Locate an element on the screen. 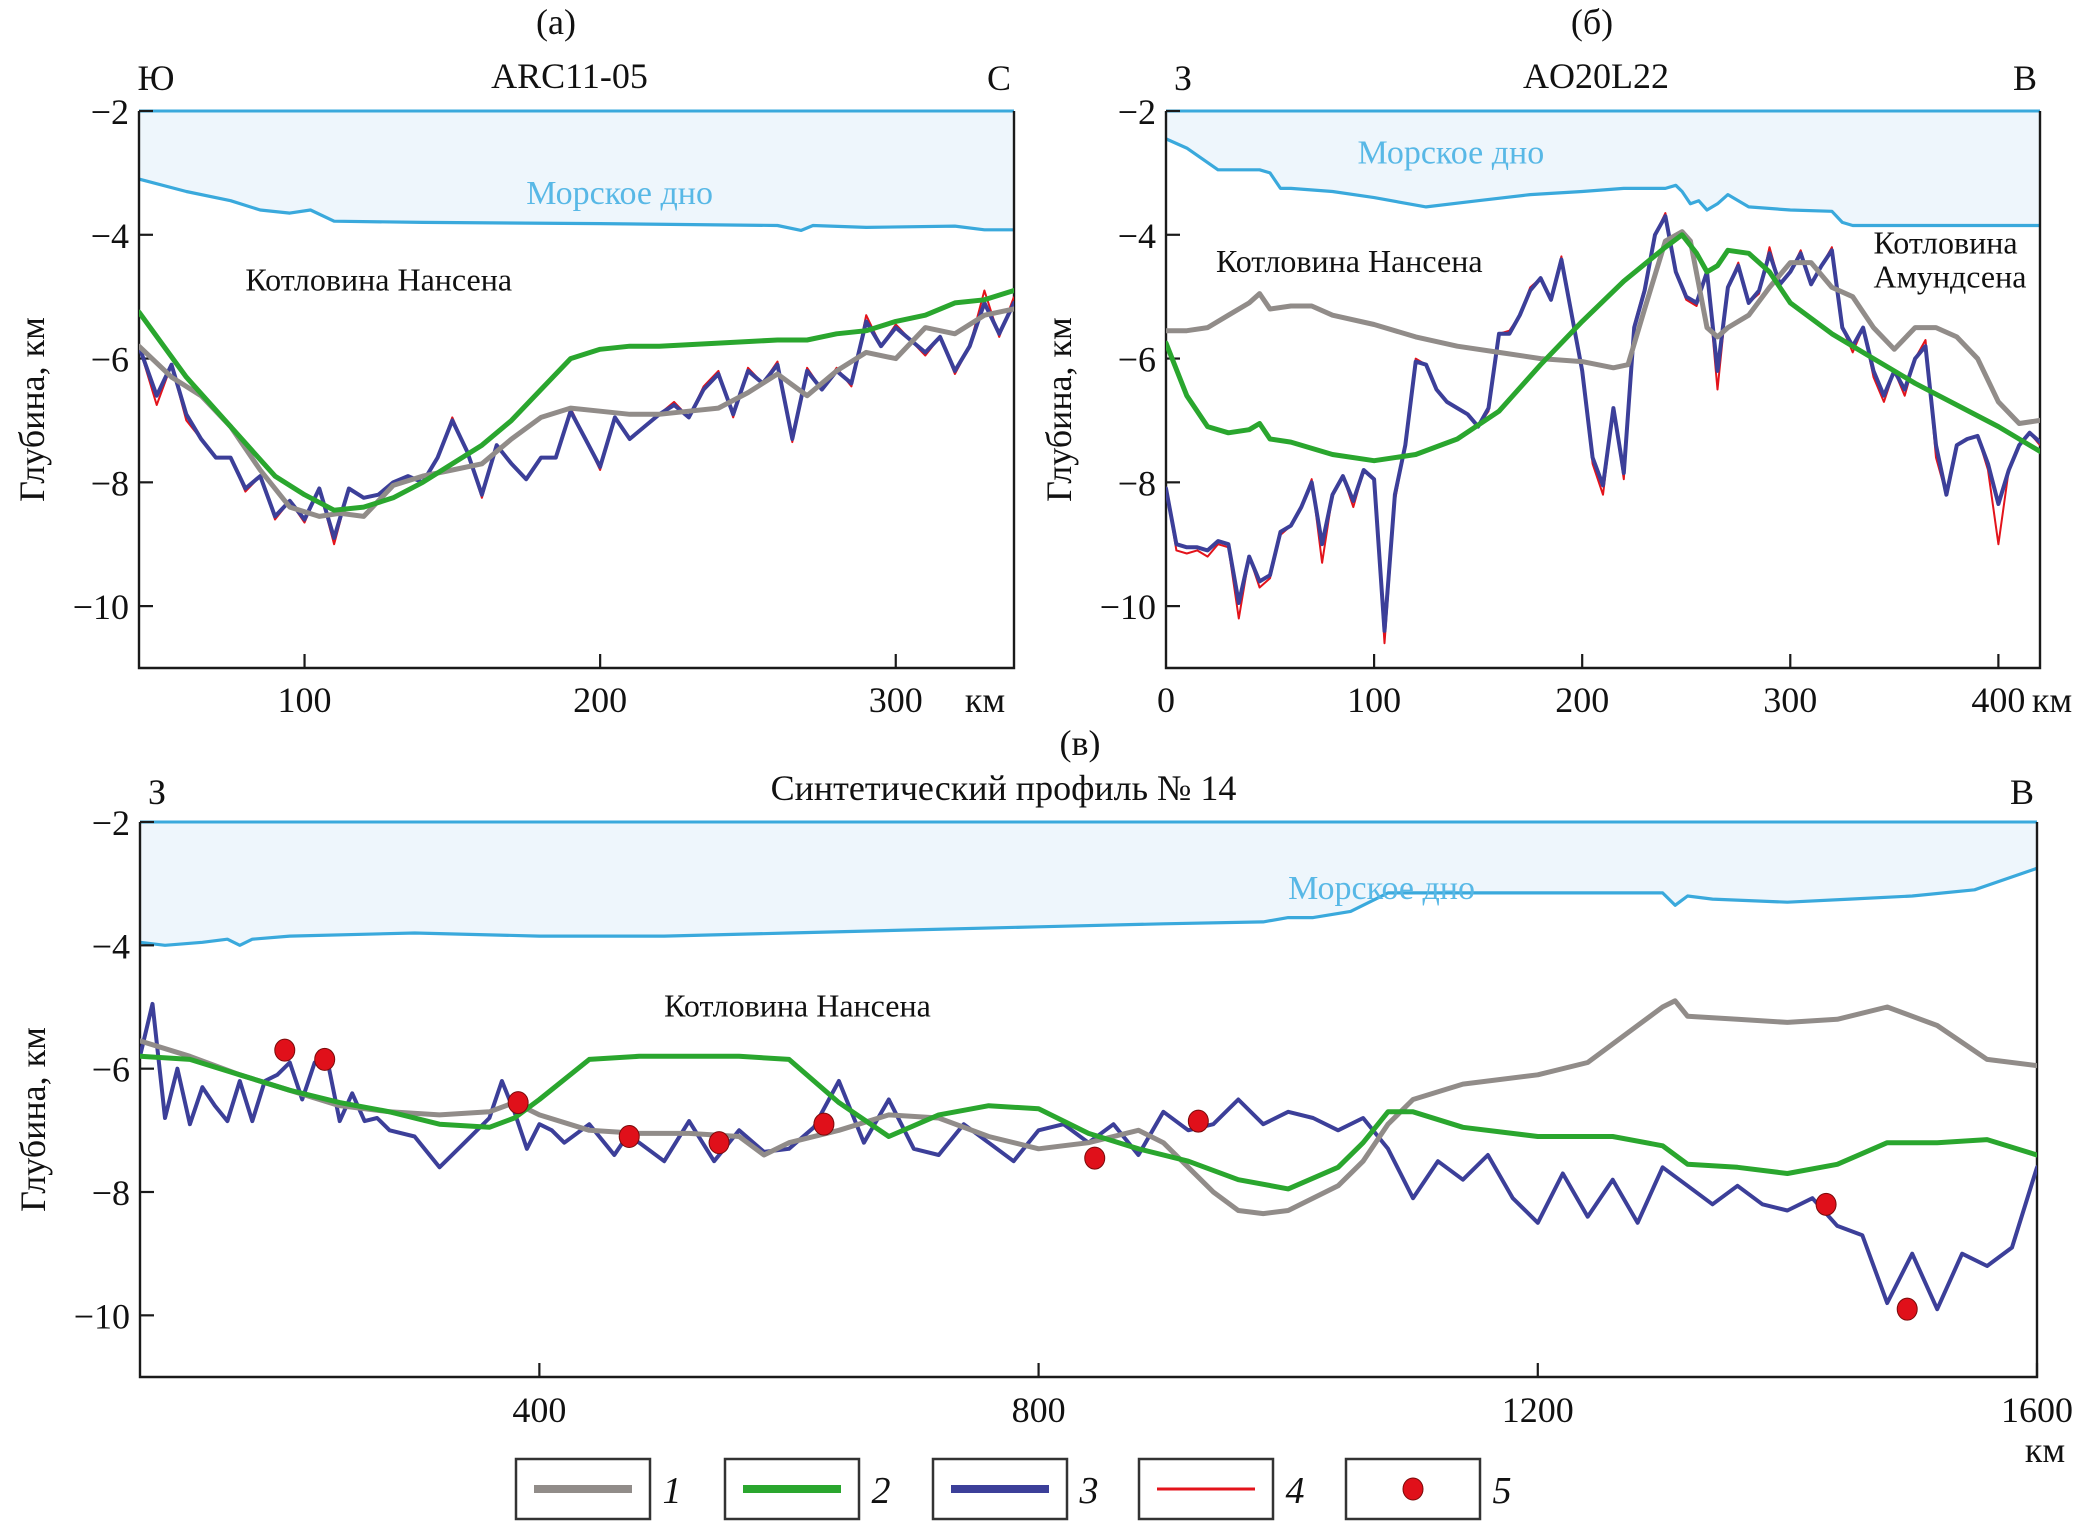  direction-right: С is located at coordinates (999, 78).